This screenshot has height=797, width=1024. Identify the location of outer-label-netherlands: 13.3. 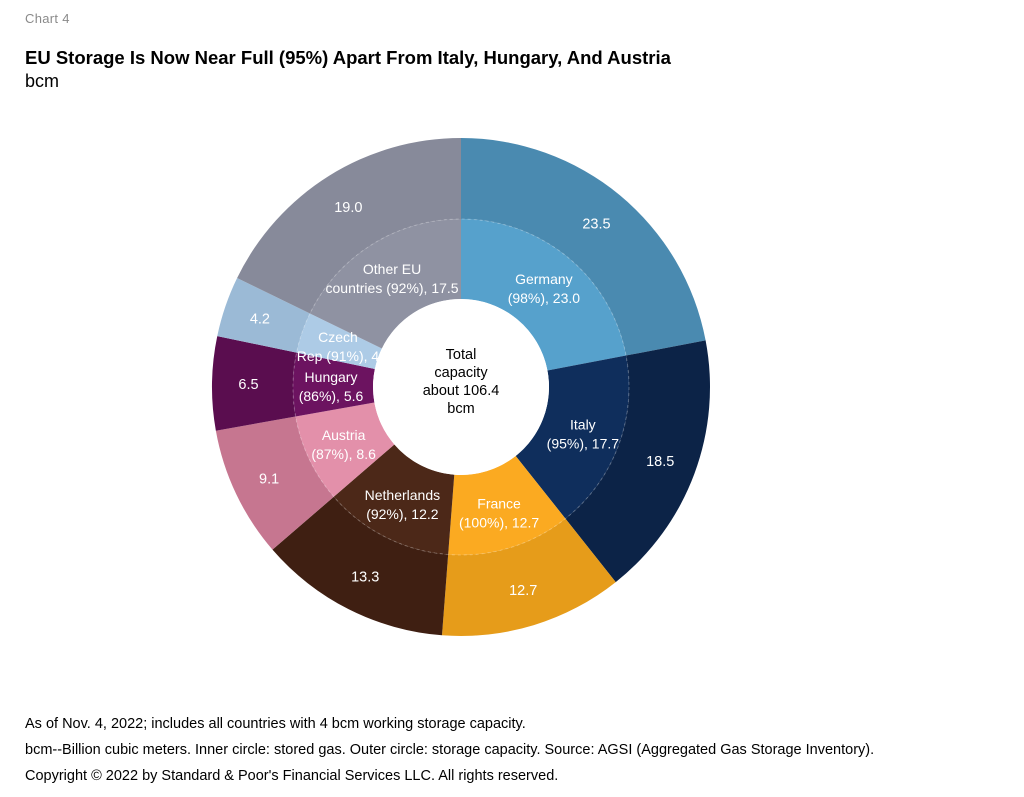
(365, 578).